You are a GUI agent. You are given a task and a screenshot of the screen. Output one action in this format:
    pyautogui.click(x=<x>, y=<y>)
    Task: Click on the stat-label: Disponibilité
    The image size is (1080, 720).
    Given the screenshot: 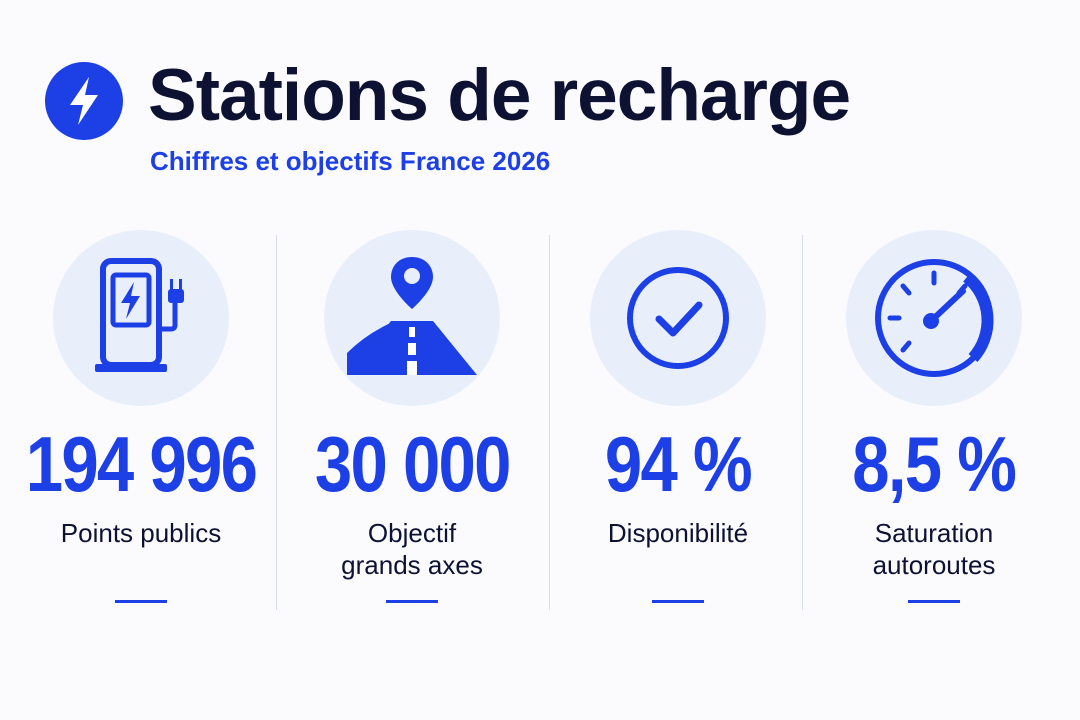 What is the action you would take?
    pyautogui.click(x=678, y=532)
    